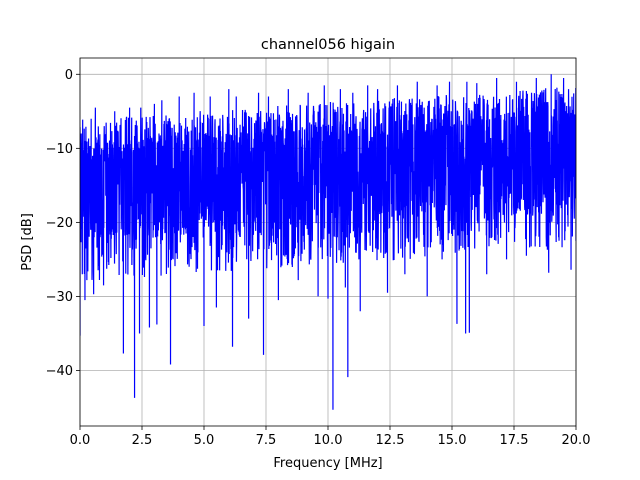 The image size is (640, 480). I want to click on y-axis-label: PSD [dB], so click(27, 242).